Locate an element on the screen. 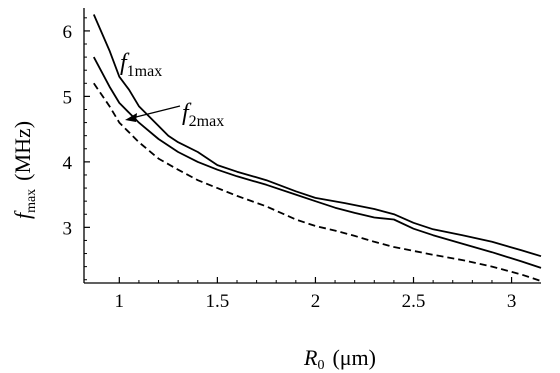 This screenshot has height=373, width=560. annotation-f2max-arrowhead is located at coordinates (131, 117).